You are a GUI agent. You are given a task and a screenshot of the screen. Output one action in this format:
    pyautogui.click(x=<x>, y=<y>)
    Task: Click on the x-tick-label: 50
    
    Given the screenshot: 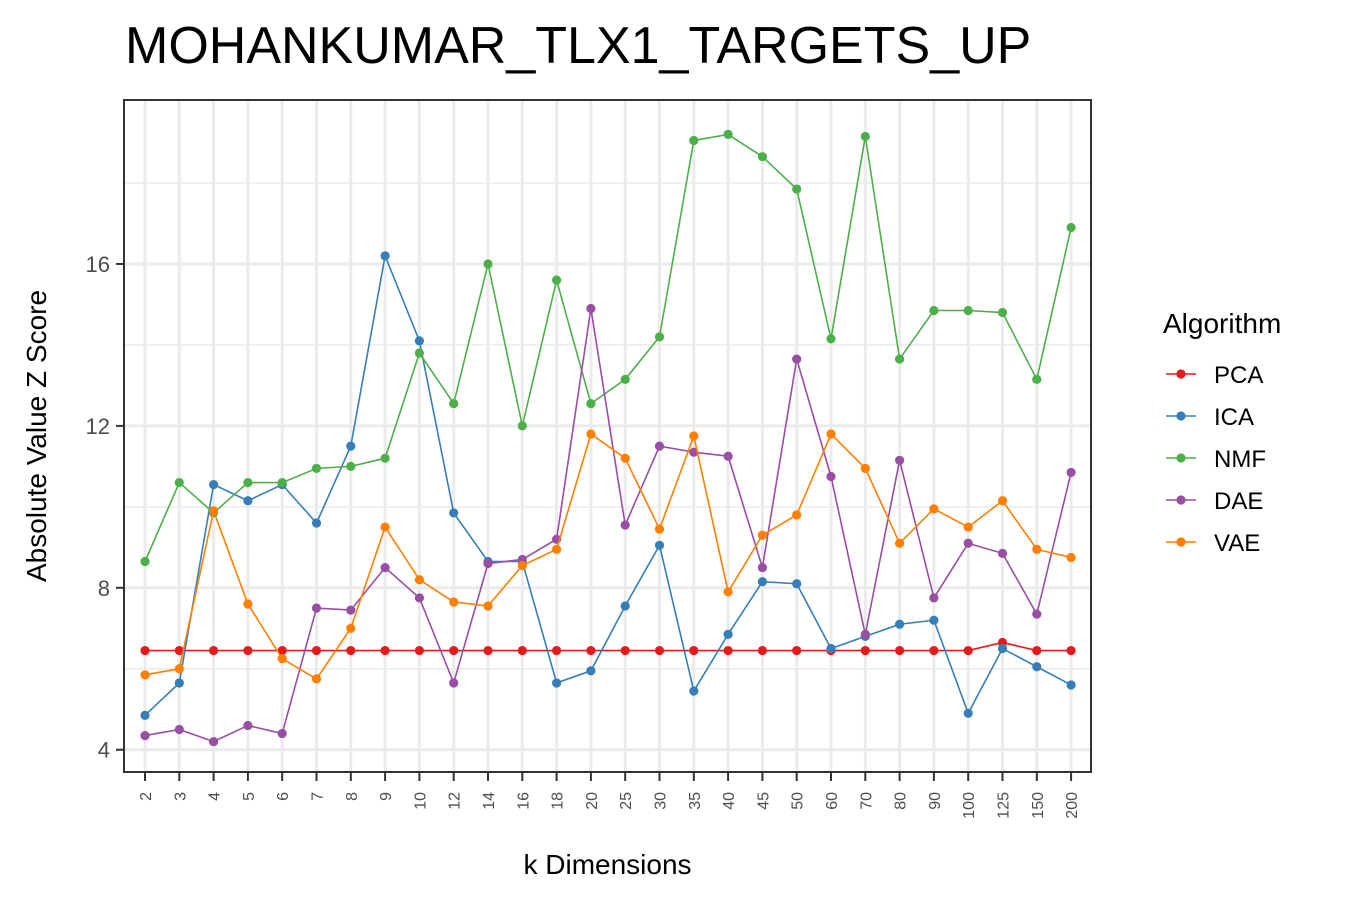 What is the action you would take?
    pyautogui.click(x=798, y=801)
    